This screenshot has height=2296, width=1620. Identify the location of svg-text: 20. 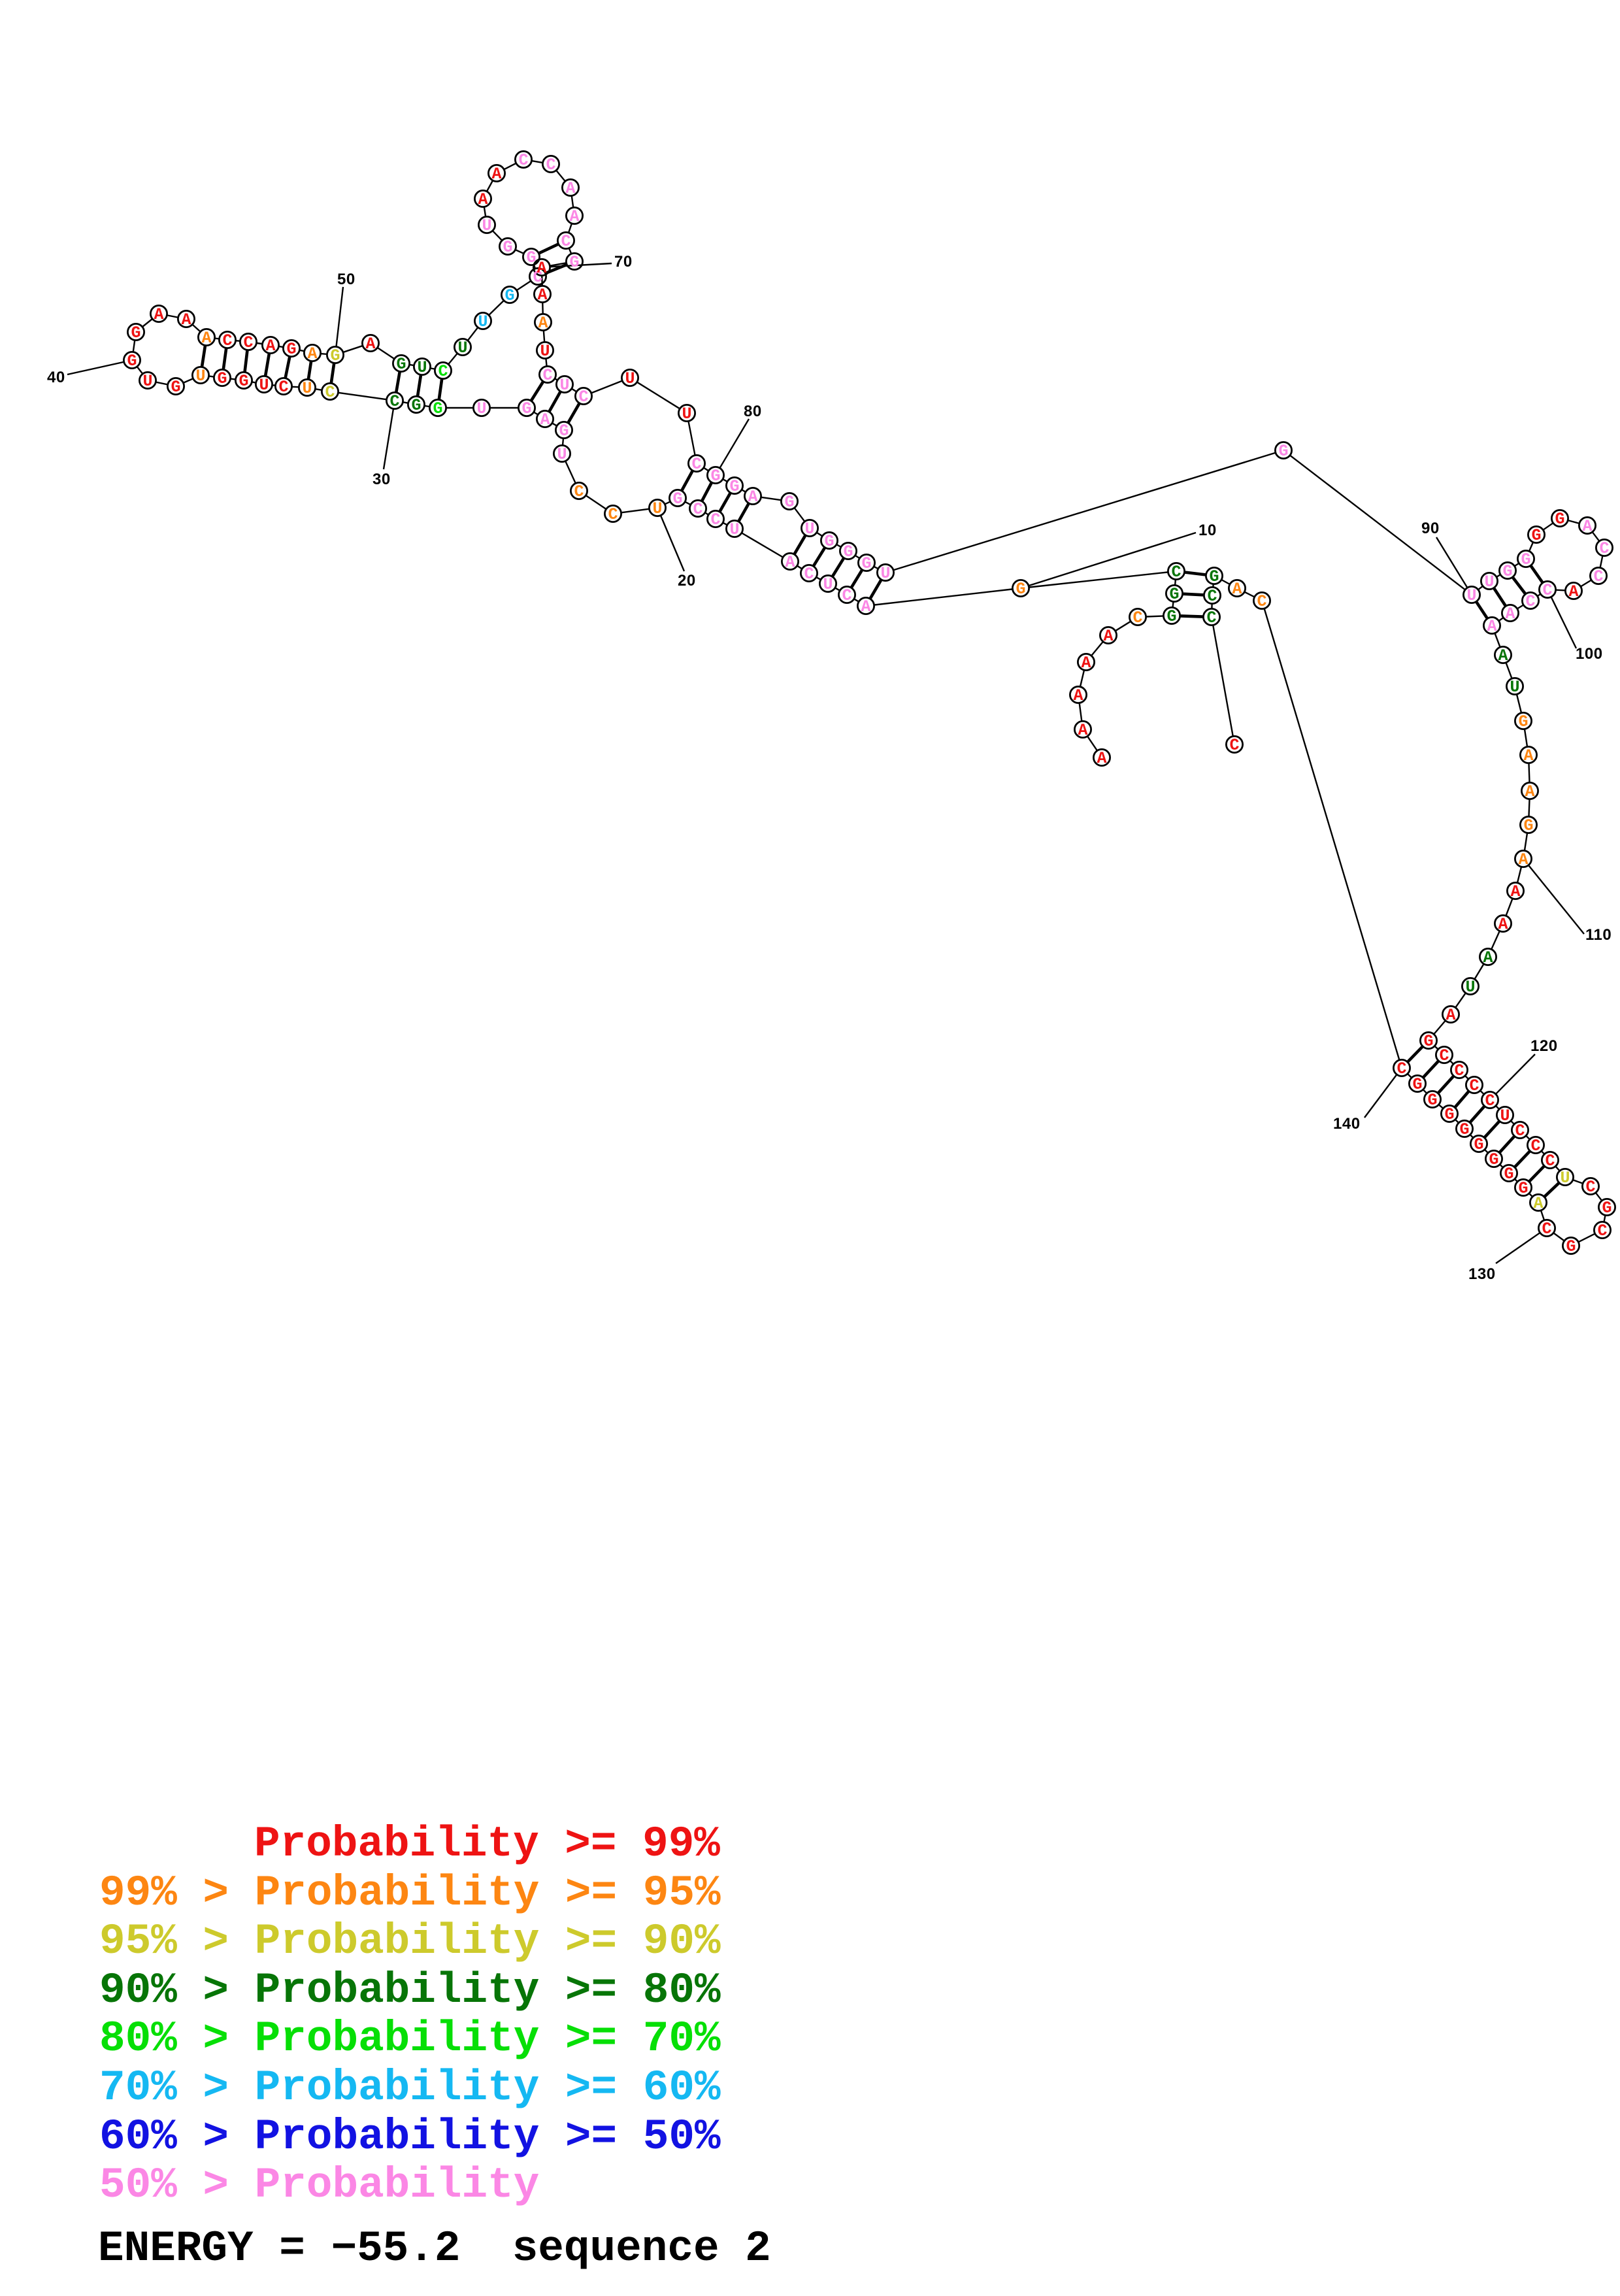
(687, 581).